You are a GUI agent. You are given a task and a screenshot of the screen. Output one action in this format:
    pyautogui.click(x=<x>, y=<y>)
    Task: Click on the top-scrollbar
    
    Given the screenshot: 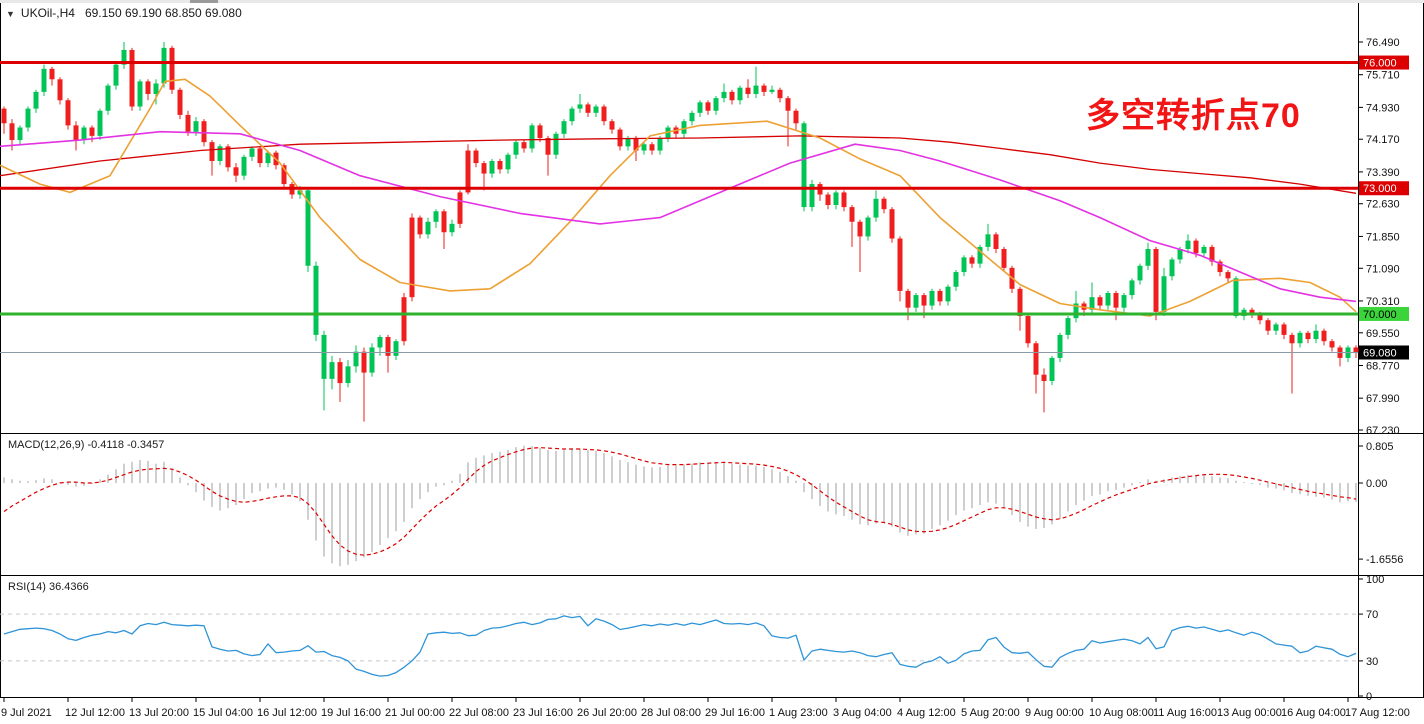 What is the action you would take?
    pyautogui.click(x=712, y=1)
    